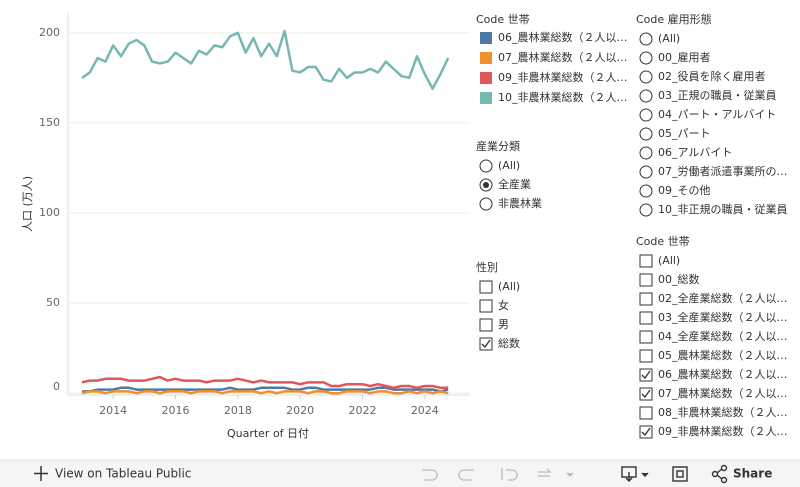  What do you see at coordinates (514, 184) in the screenshot?
I see `filter-option-label: 全産業` at bounding box center [514, 184].